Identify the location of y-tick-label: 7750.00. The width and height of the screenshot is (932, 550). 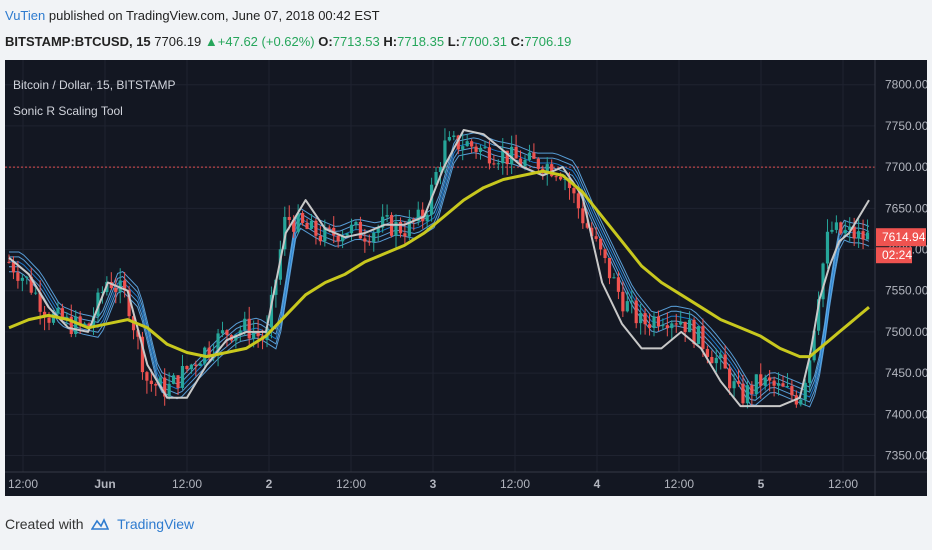
(906, 126).